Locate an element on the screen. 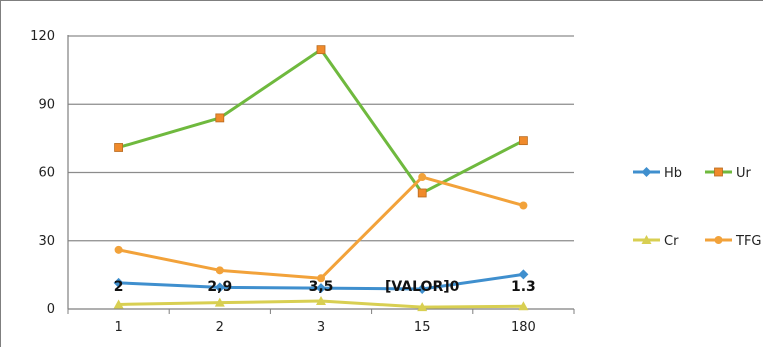 This screenshot has height=352, width=763. data-label-hb-2: 2,9 is located at coordinates (219, 287).